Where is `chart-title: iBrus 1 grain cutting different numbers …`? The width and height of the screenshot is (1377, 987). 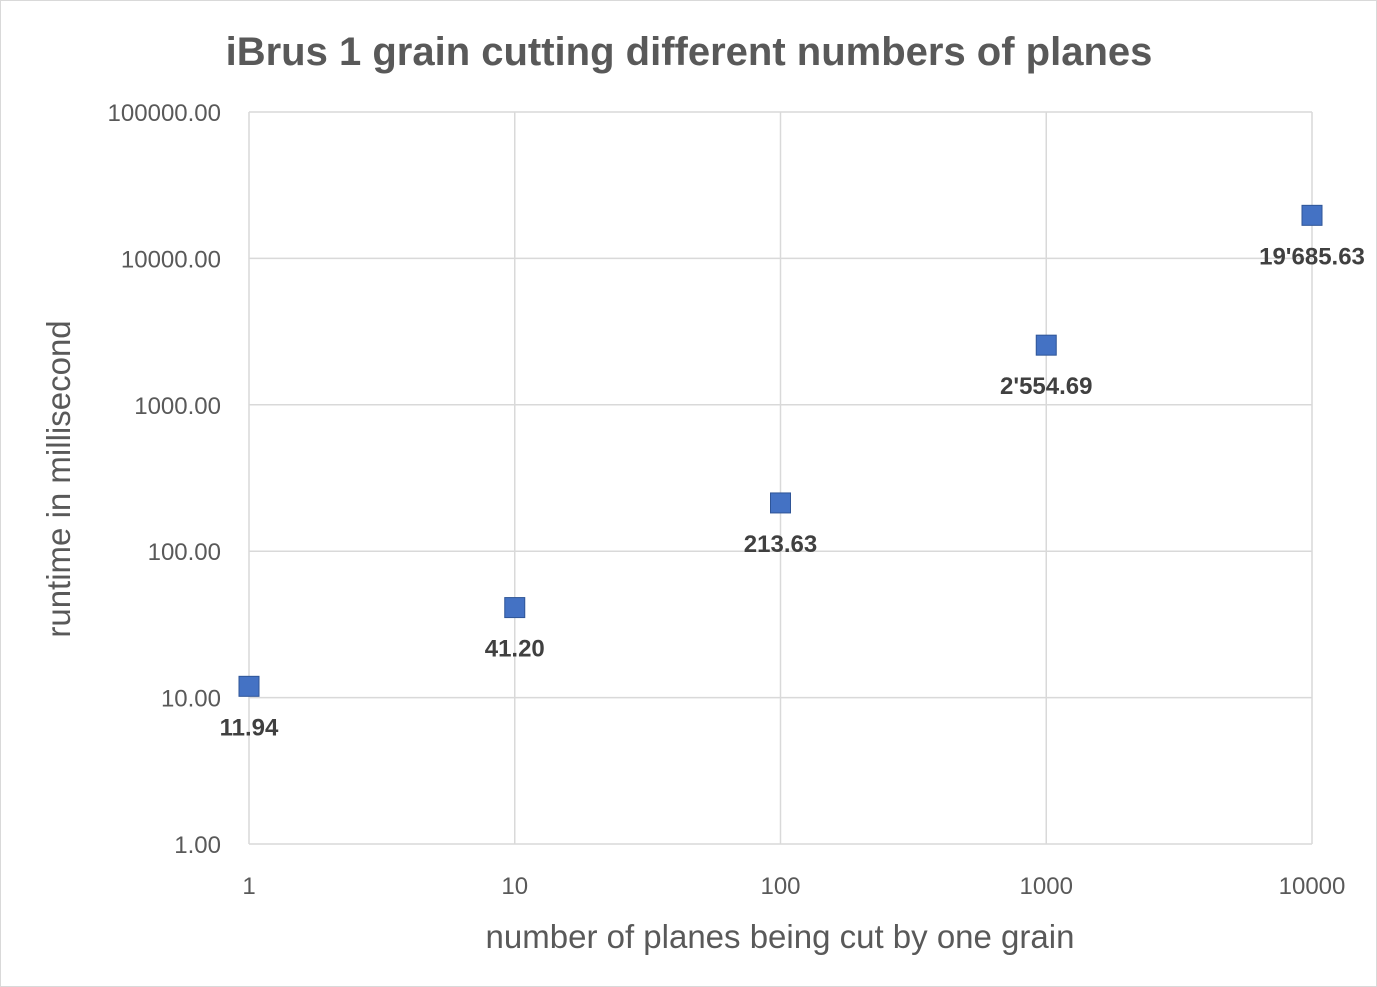 chart-title: iBrus 1 grain cutting different numbers … is located at coordinates (689, 52).